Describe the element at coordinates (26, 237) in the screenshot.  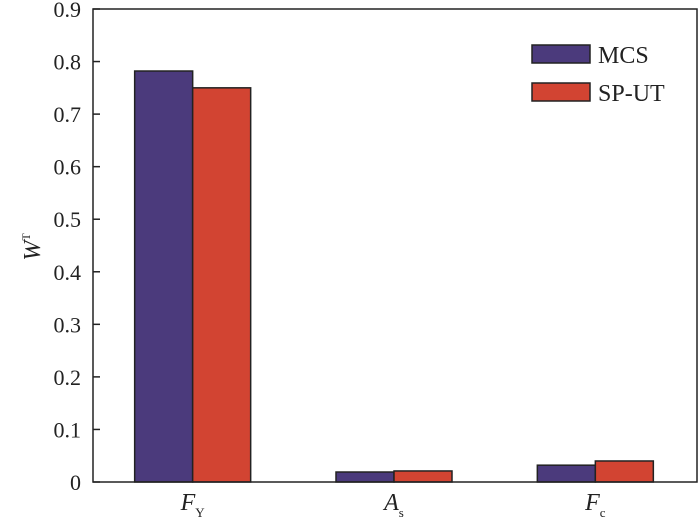
I see `y-axis-label-sup: T` at that location.